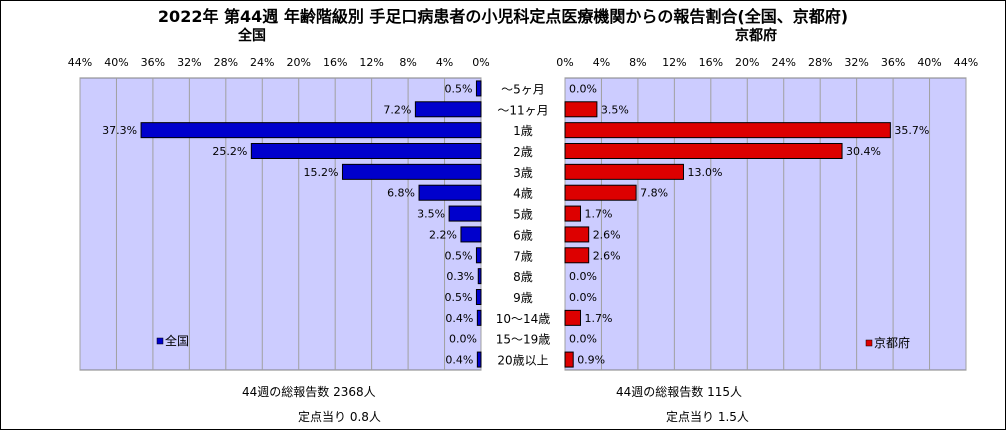  What do you see at coordinates (679, 392) in the screenshot?
I see `right-total-reports: 44週の総報告数 115人` at bounding box center [679, 392].